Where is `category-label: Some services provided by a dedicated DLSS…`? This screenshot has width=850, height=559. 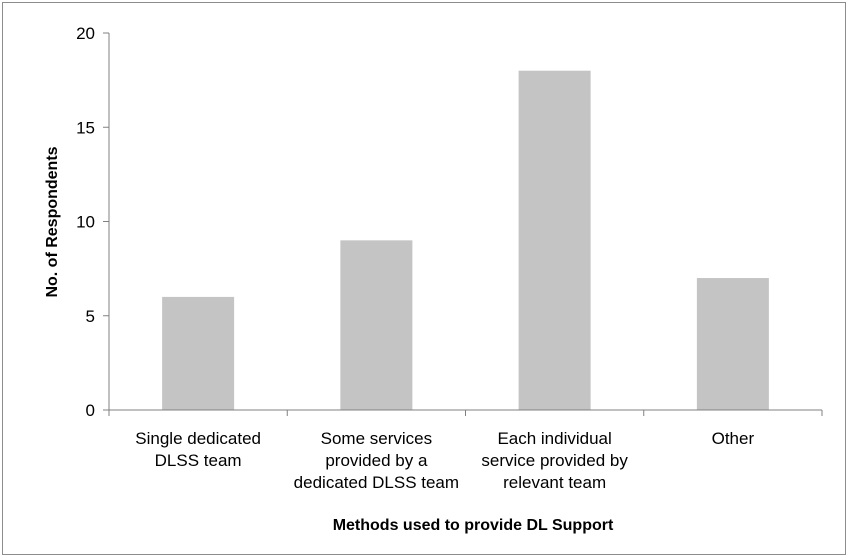 category-label: Some services provided by a dedicated DLSS… is located at coordinates (376, 460).